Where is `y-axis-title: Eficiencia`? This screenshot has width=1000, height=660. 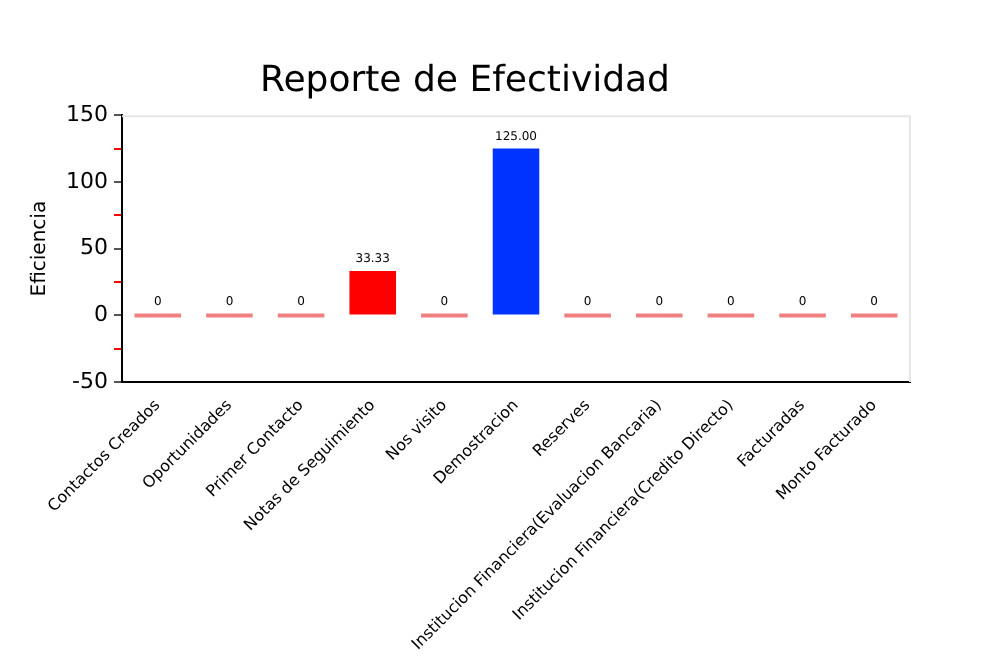 y-axis-title: Eficiencia is located at coordinates (40, 248).